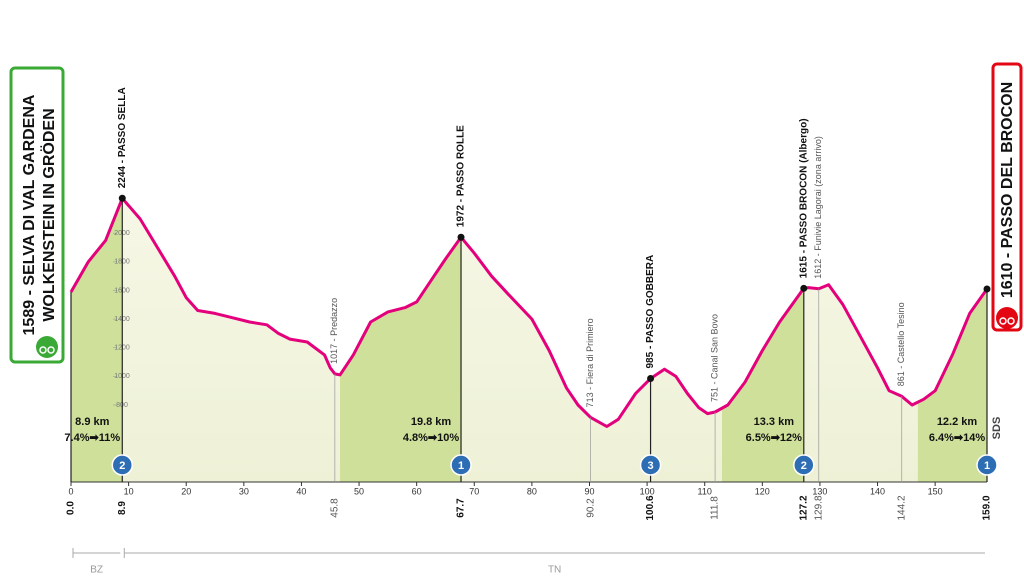 The width and height of the screenshot is (1024, 579). I want to click on point-name: 2244 - PASSO SELLA, so click(122, 137).